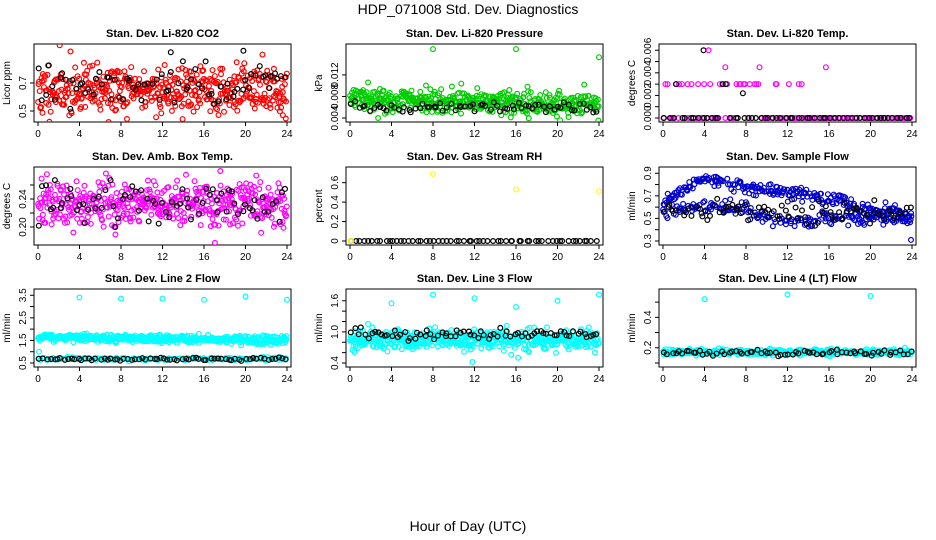 This screenshot has width=936, height=540. I want to click on figure-title: HDP_071008 Std. Dev. Diagnostics, so click(468, 9).